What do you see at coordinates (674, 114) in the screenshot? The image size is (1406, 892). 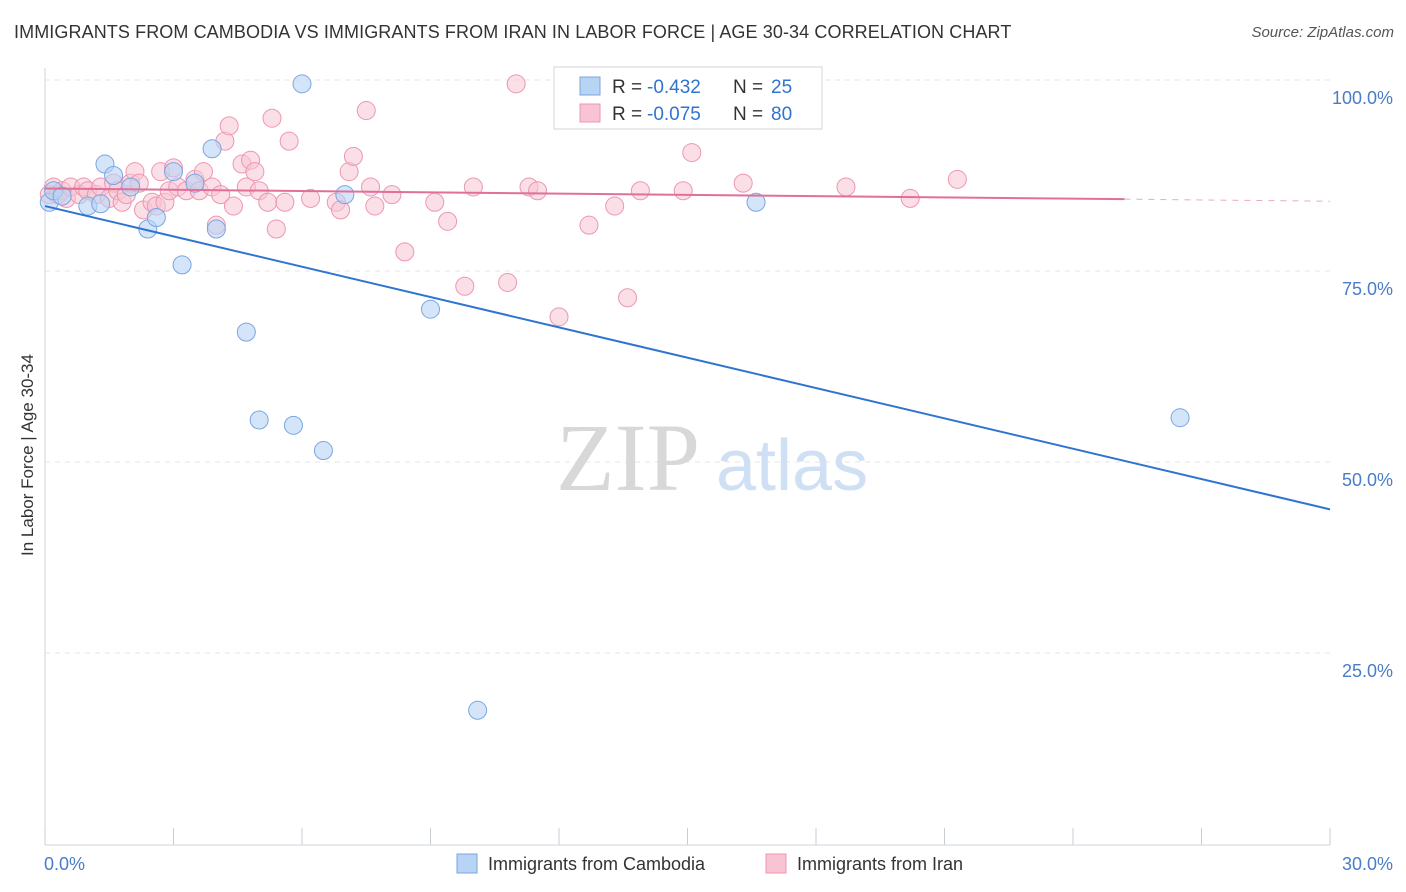 I see `legend-r-value-iran: -0.075` at bounding box center [674, 114].